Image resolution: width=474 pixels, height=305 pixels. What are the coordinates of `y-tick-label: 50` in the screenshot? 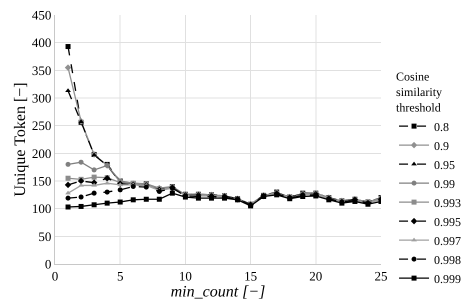 It's located at (45, 236).